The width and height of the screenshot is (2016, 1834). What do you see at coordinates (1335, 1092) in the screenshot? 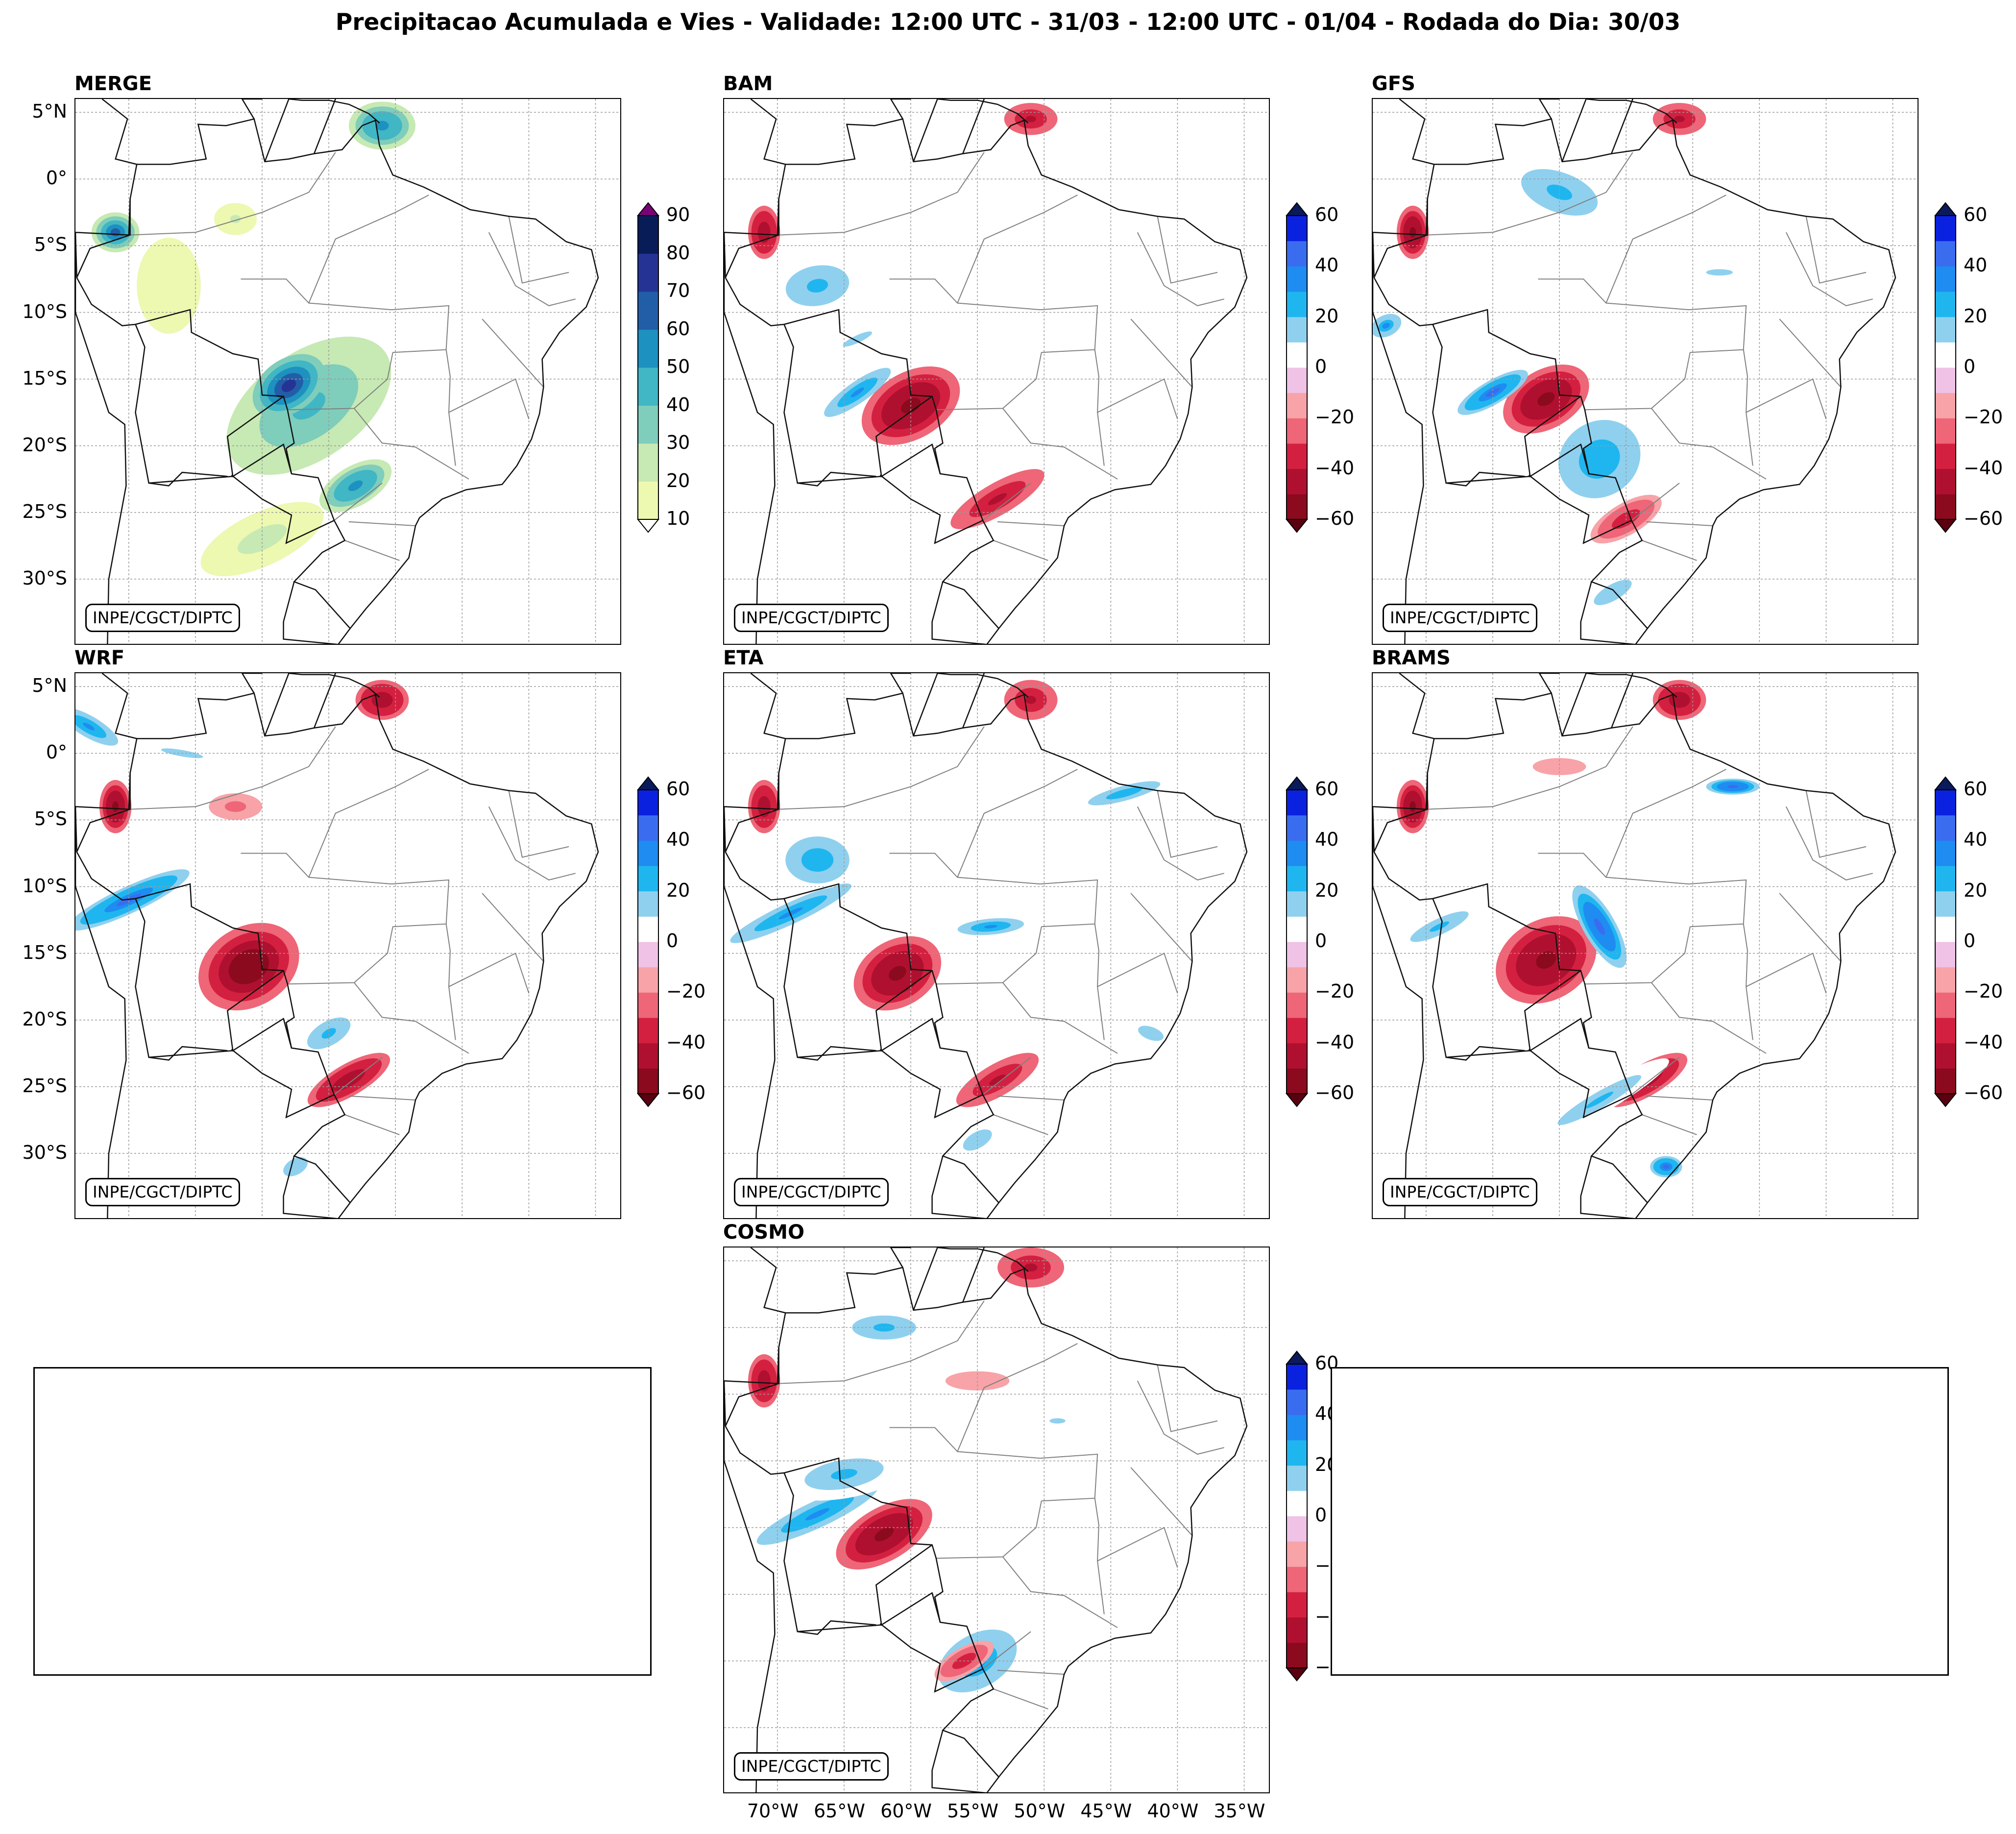
I see `colorbar-tick-label: −60` at bounding box center [1335, 1092].